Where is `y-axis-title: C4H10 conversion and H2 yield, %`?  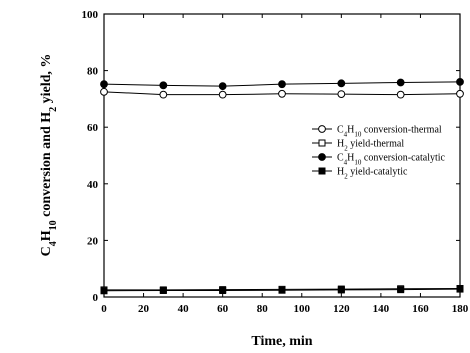 y-axis-title: C4H10 conversion and H2 yield, % is located at coordinates (49, 155).